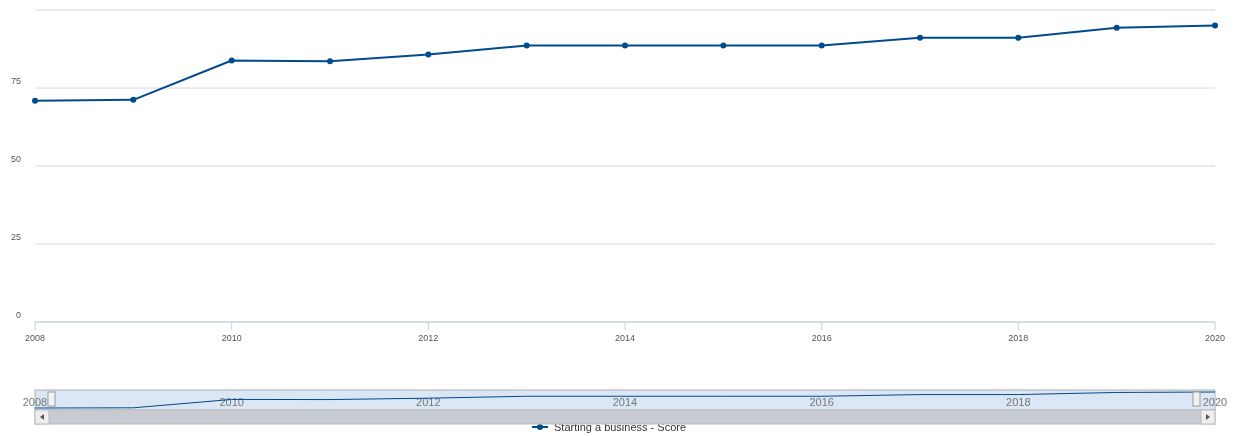 Image resolution: width=1233 pixels, height=436 pixels. What do you see at coordinates (18, 315) in the screenshot?
I see `y-tick-label: 0` at bounding box center [18, 315].